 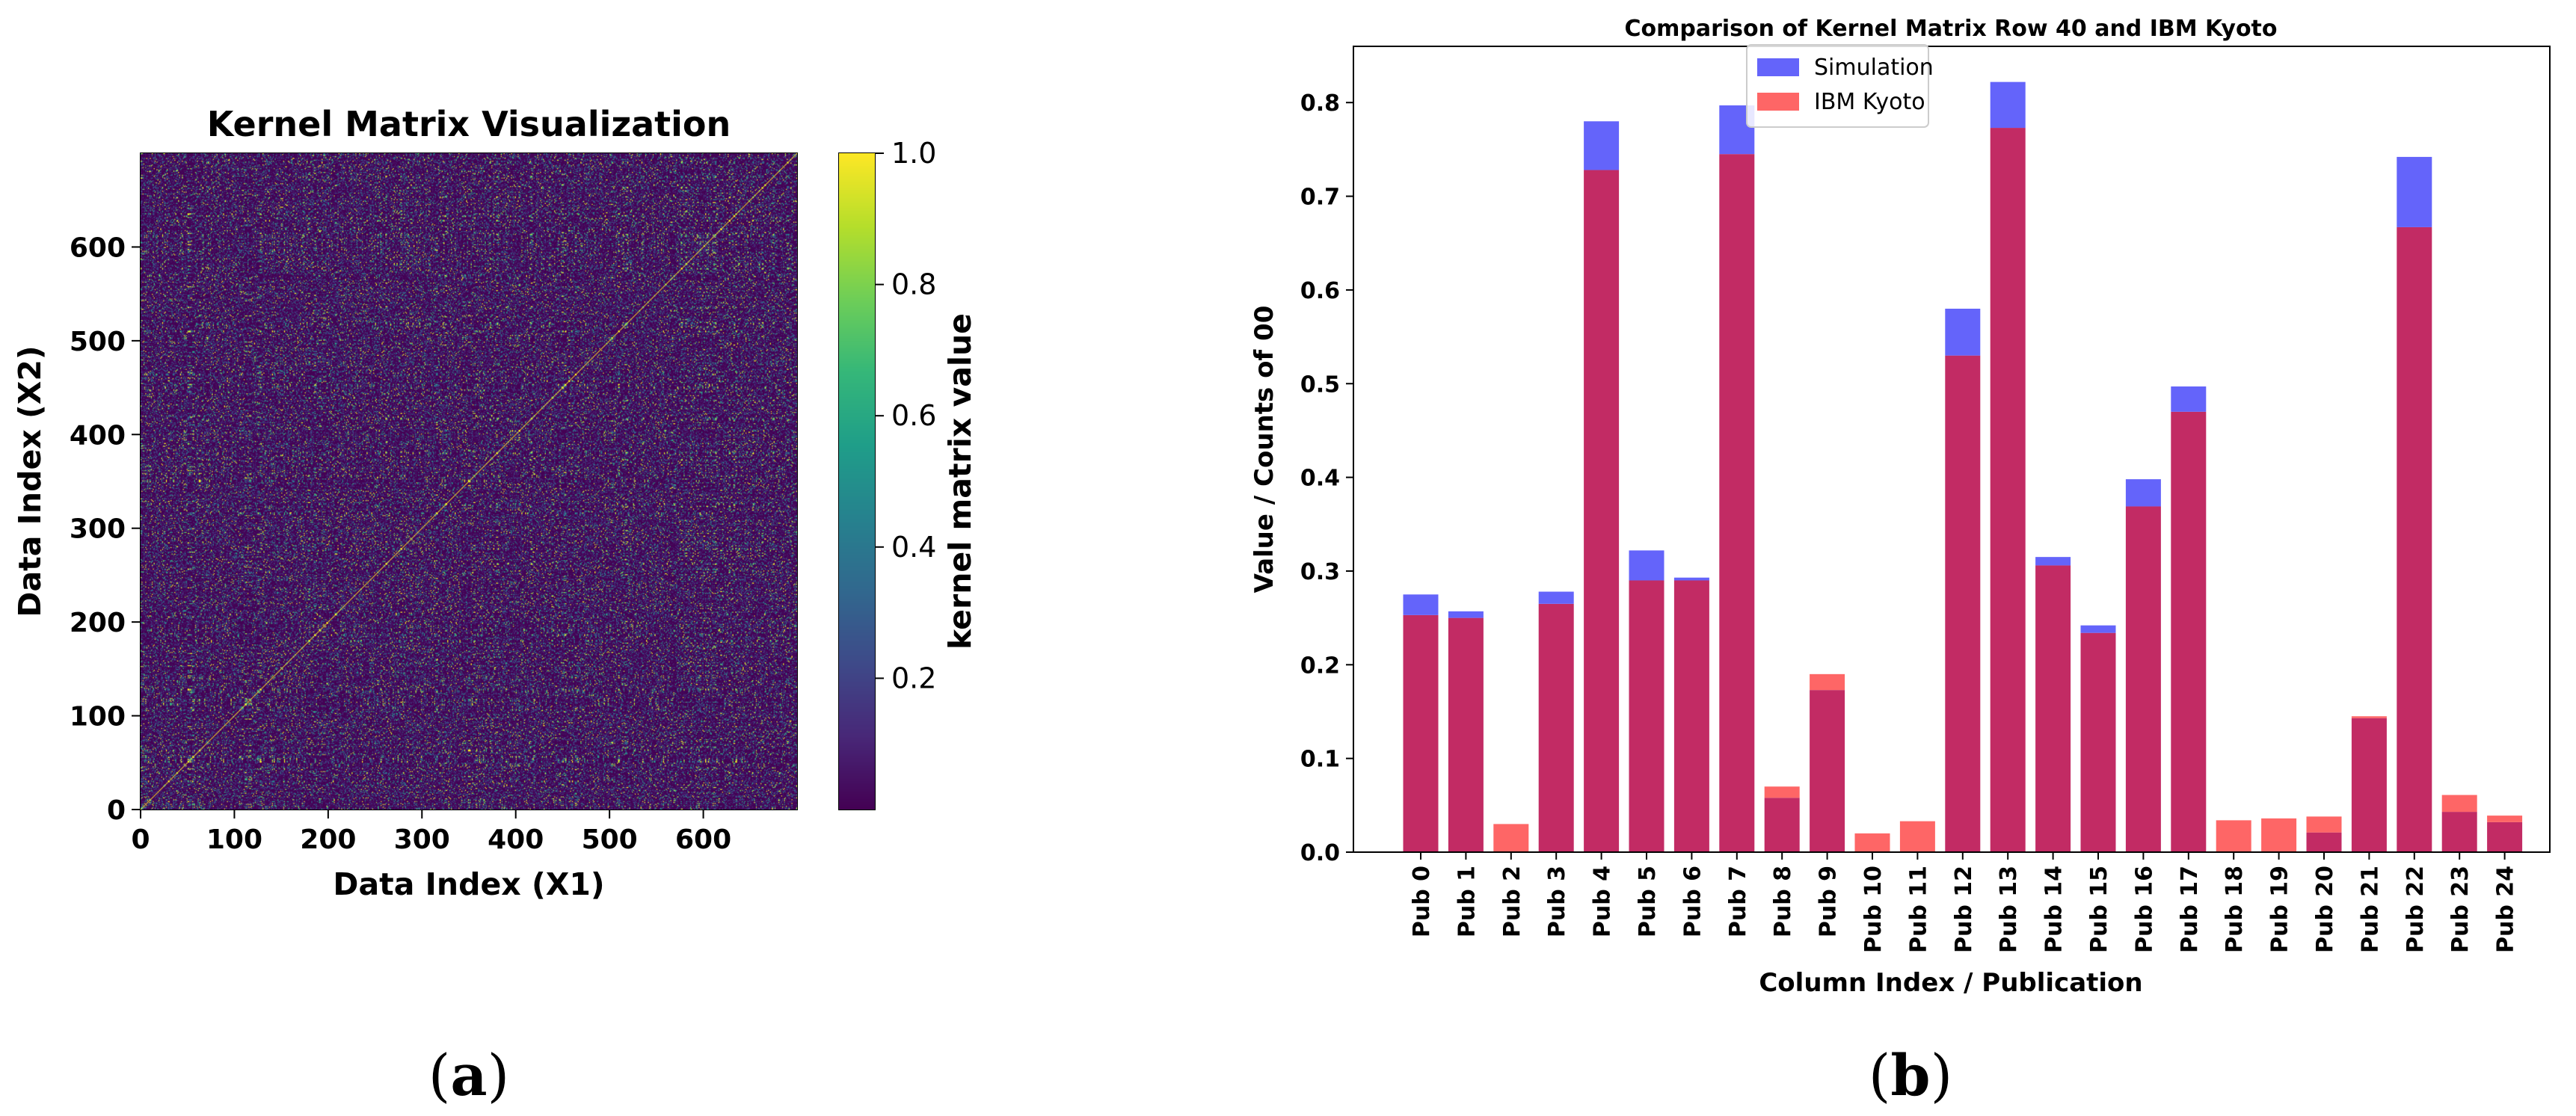 I want to click on bar-y-tick-label: 0.4, so click(x=1320, y=479).